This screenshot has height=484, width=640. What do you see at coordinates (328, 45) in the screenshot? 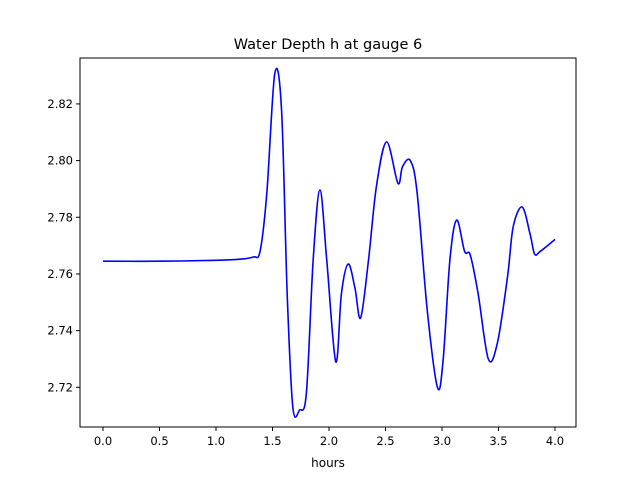
I see `chart-title: Water Depth h at gauge 6` at bounding box center [328, 45].